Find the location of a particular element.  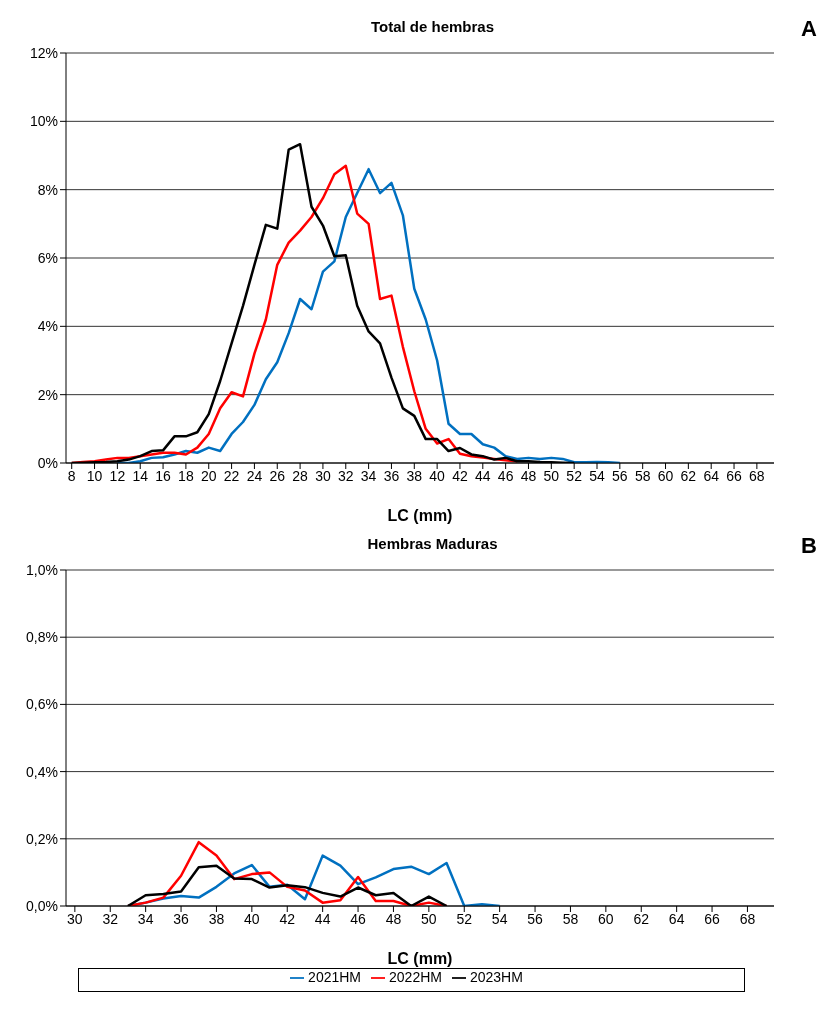

chart-title: Hembras Maduras is located at coordinates (432, 543).